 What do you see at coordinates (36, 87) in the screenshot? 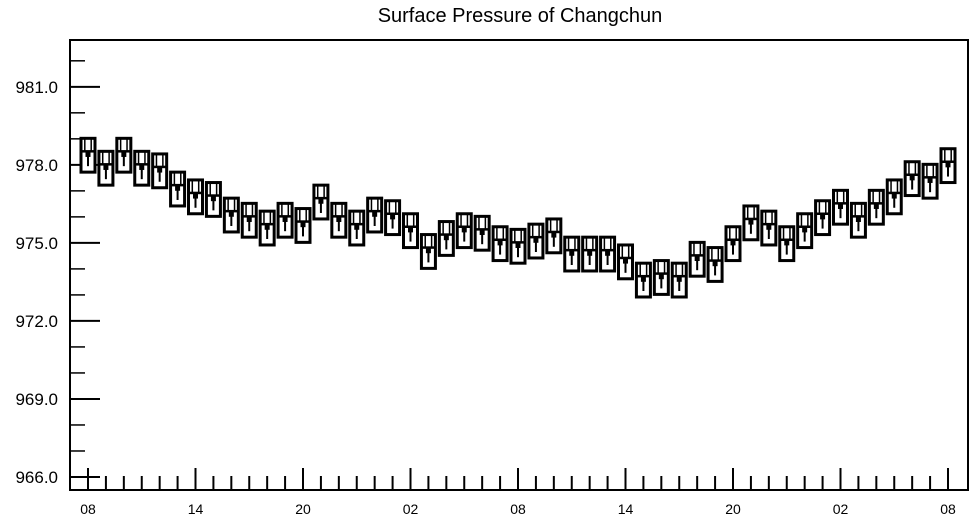
I see `y-tick-label: 981.0` at bounding box center [36, 87].